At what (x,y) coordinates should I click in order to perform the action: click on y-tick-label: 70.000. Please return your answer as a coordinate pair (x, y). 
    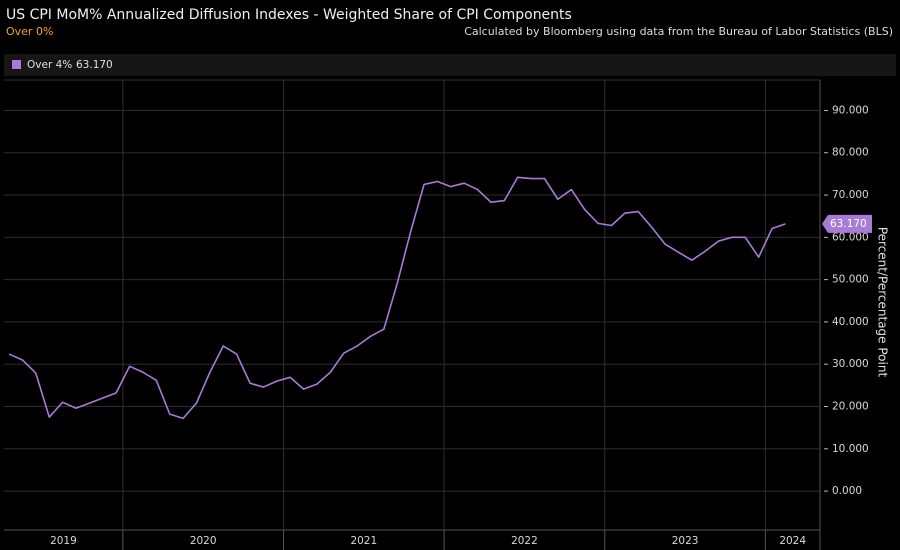
    Looking at the image, I should click on (850, 195).